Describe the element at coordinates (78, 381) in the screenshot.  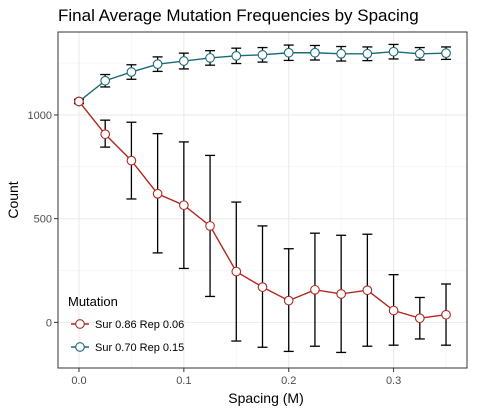
I see `x-tick-label: 0.0` at that location.